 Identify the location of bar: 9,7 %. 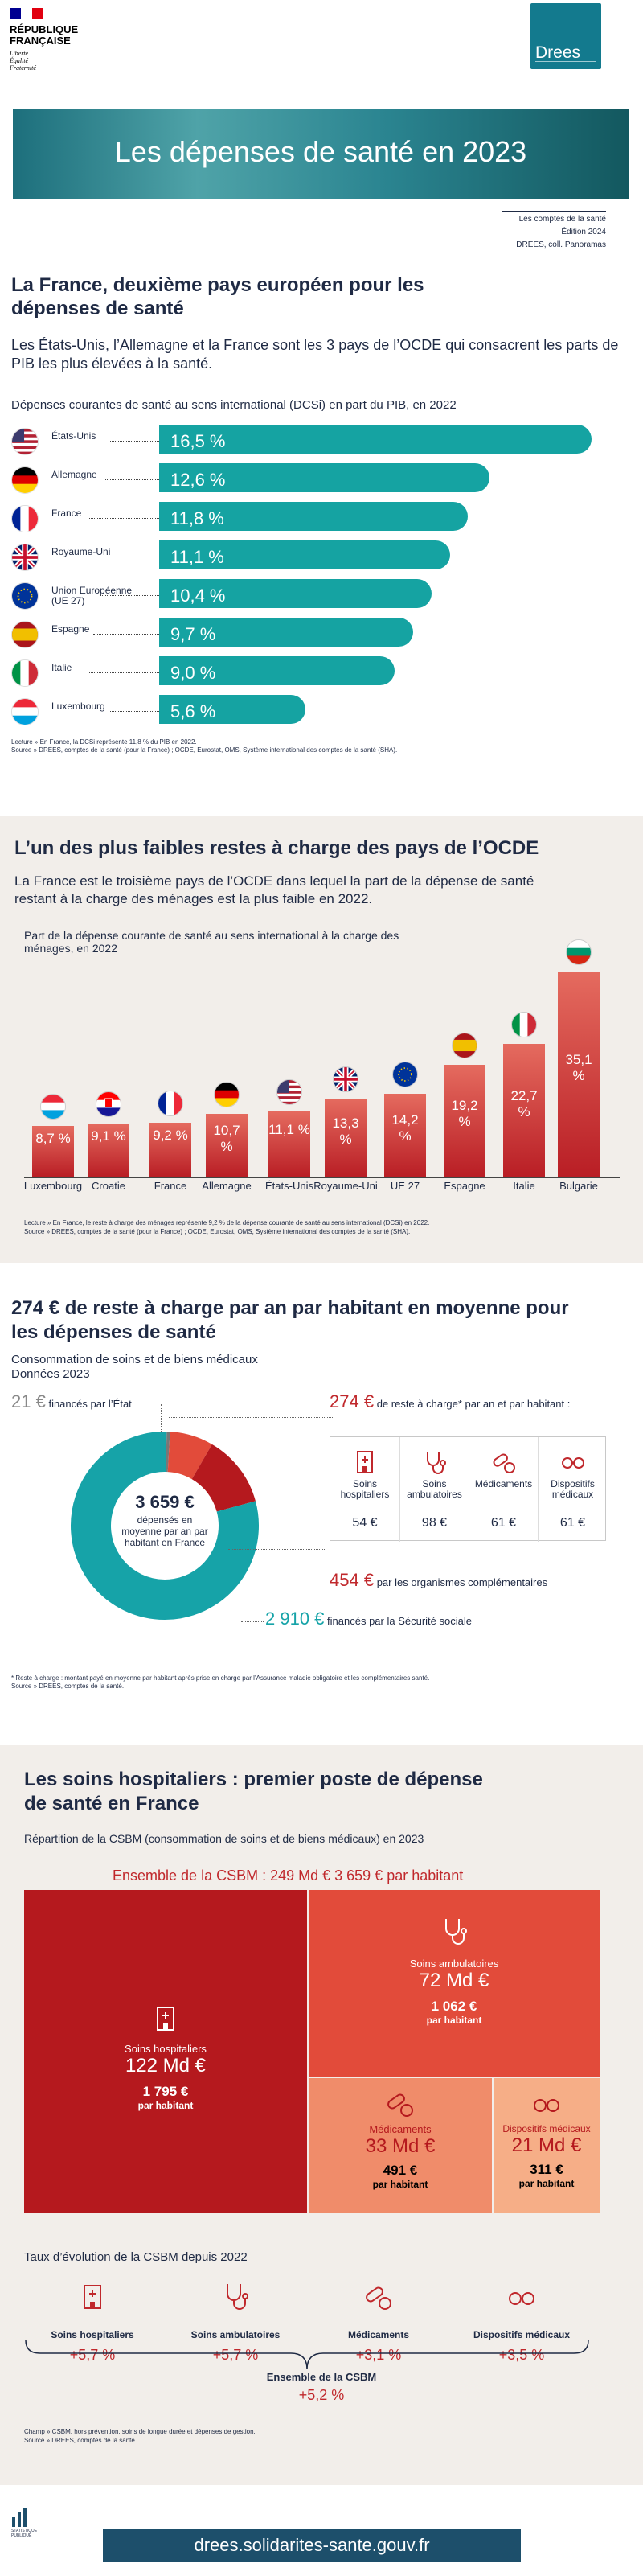
(286, 632).